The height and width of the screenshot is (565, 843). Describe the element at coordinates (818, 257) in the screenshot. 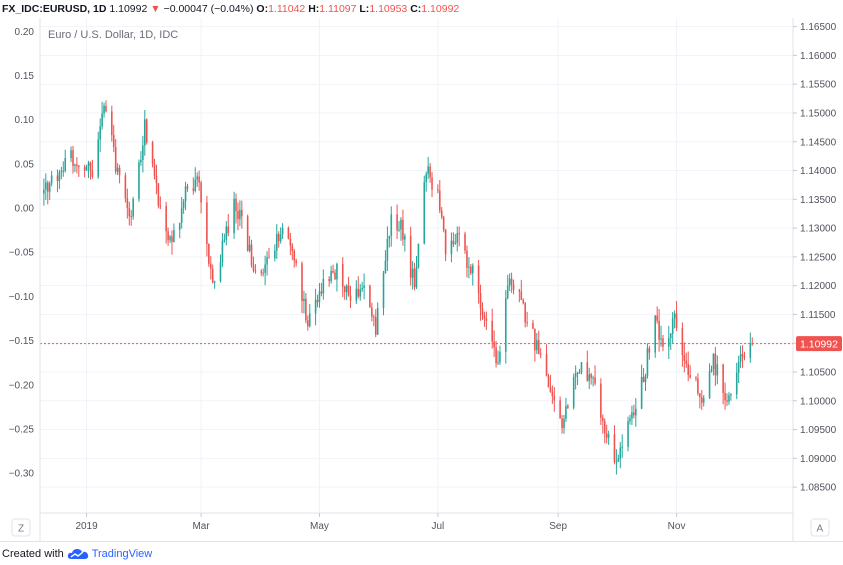

I see `right-axis-tick: 1.12500` at that location.